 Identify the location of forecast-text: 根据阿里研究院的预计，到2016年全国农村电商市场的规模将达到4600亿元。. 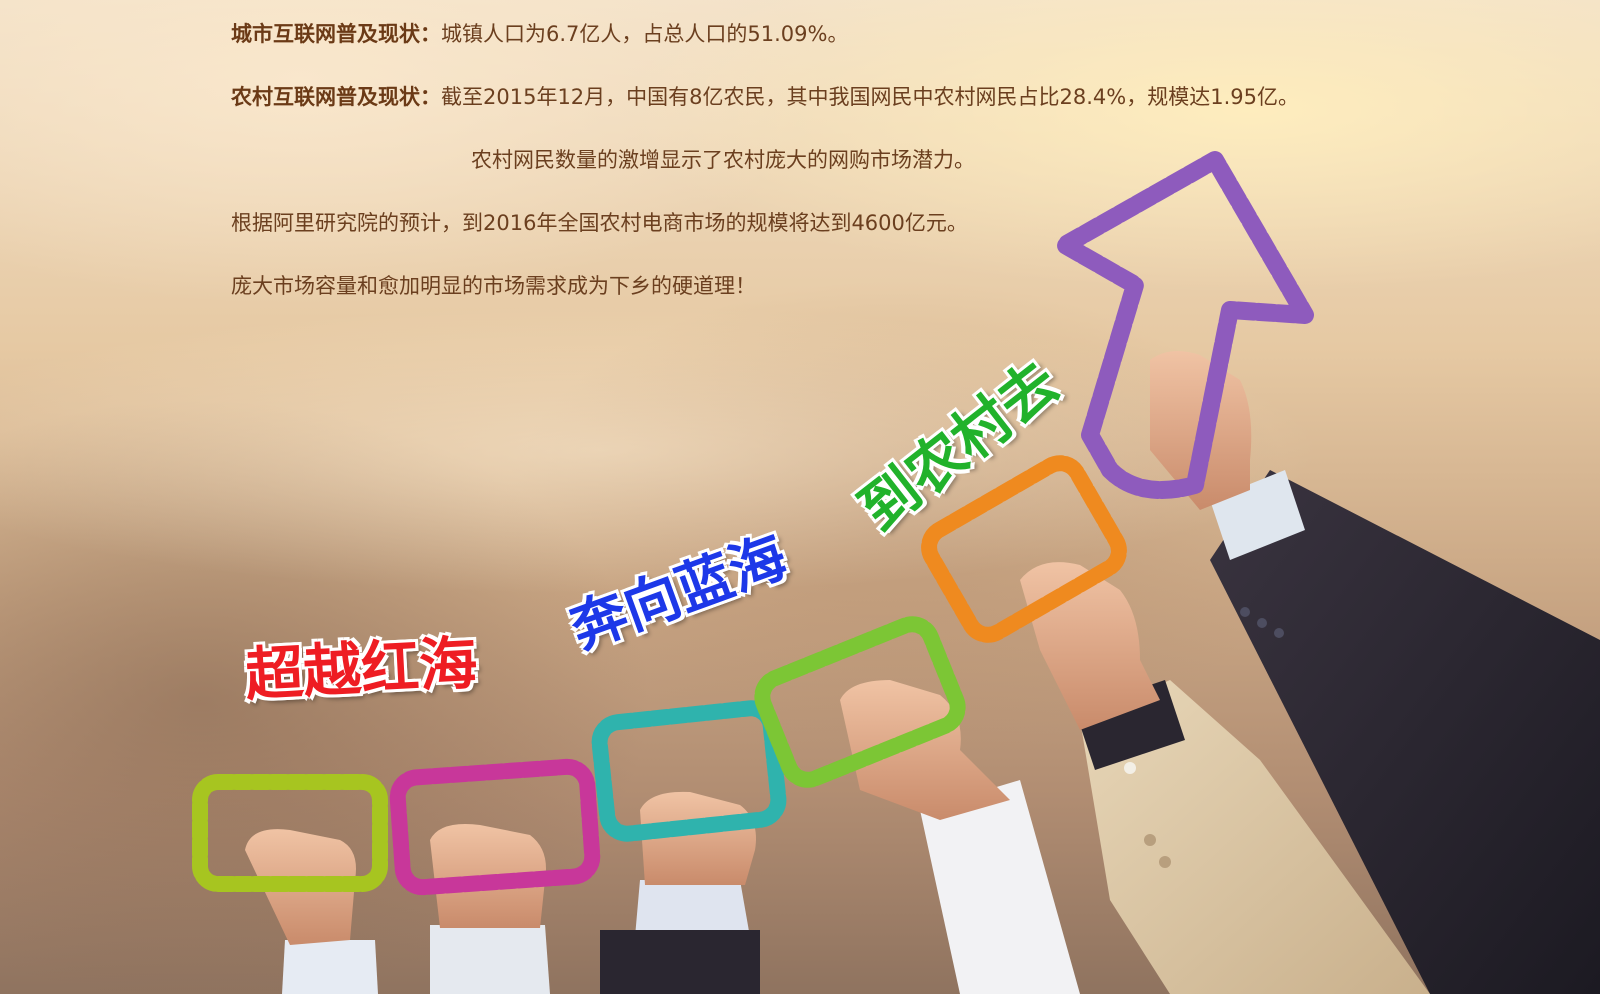
(599, 223).